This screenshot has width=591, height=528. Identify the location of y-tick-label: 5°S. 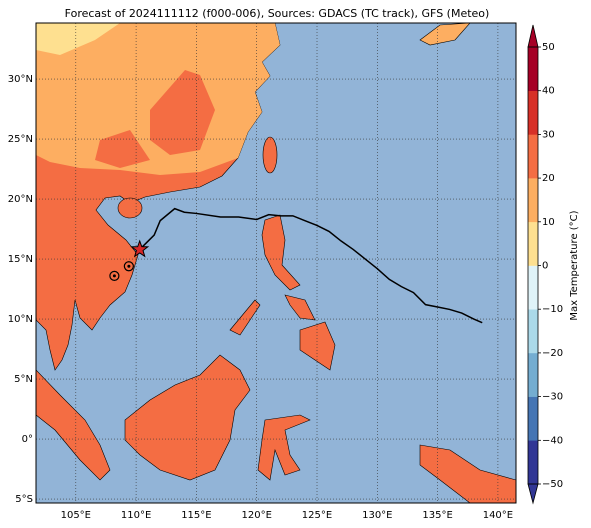
(24, 499).